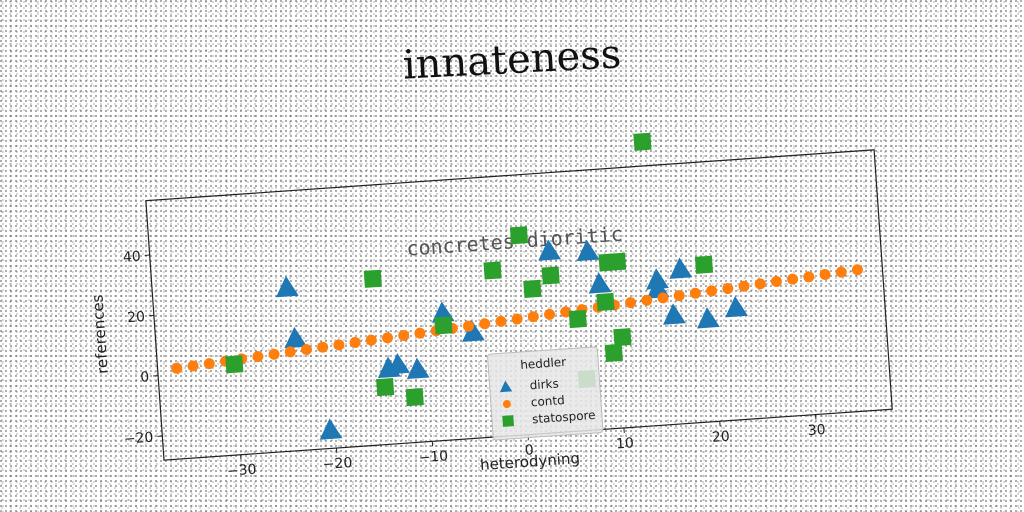 This screenshot has height=512, width=1024. What do you see at coordinates (138, 439) in the screenshot?
I see `y-tick-label: −20` at bounding box center [138, 439].